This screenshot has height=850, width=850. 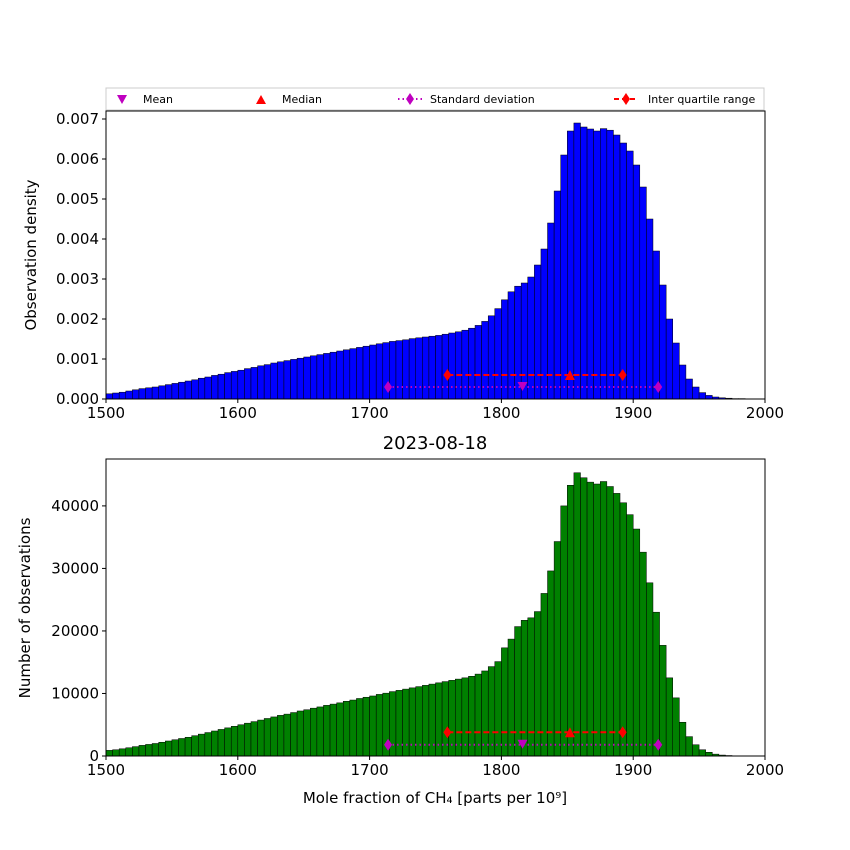 What do you see at coordinates (238, 770) in the screenshot?
I see `x-tick-label: 1600` at bounding box center [238, 770].